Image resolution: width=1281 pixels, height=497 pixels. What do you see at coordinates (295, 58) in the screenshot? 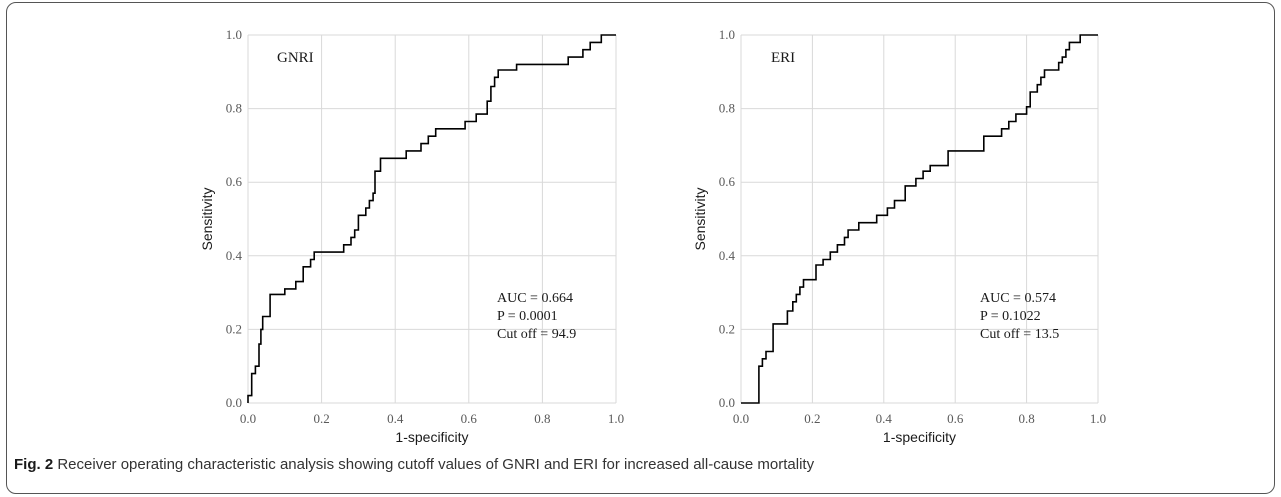
I see `panel-title: GNRI` at bounding box center [295, 58].